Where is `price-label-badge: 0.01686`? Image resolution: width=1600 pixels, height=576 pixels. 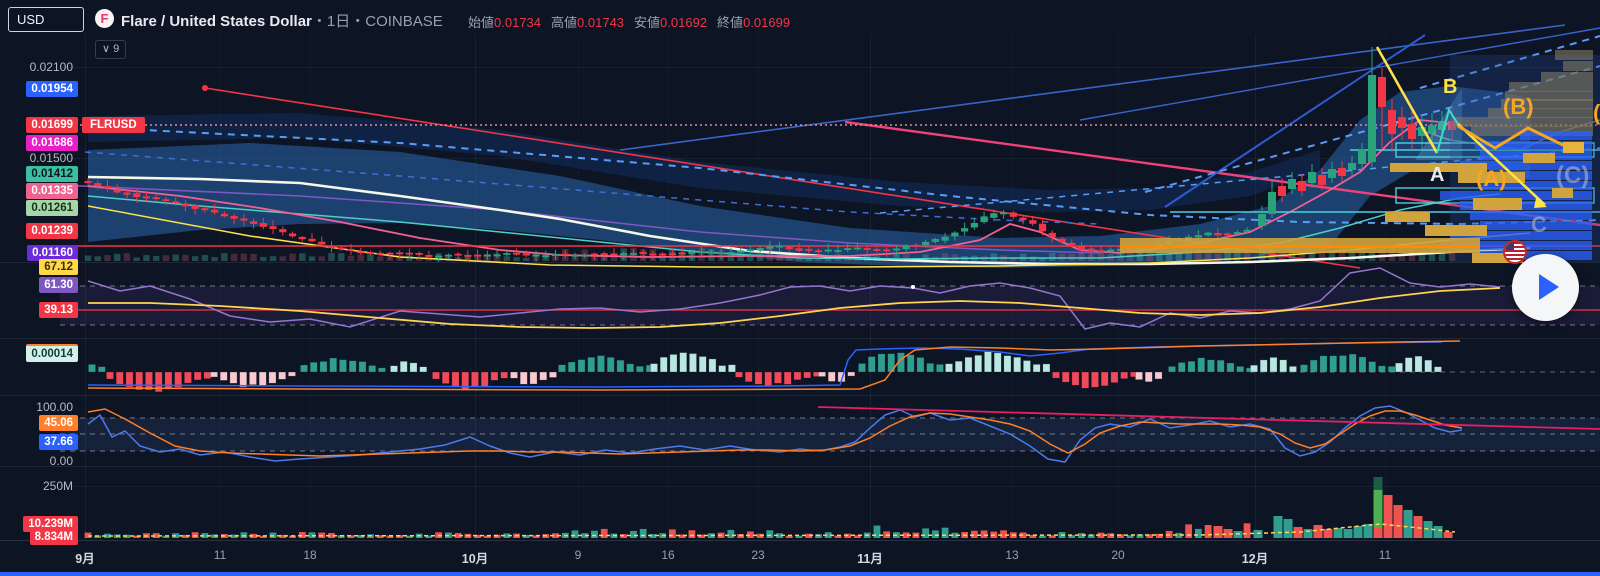
price-label-badge: 0.01686 is located at coordinates (52, 143).